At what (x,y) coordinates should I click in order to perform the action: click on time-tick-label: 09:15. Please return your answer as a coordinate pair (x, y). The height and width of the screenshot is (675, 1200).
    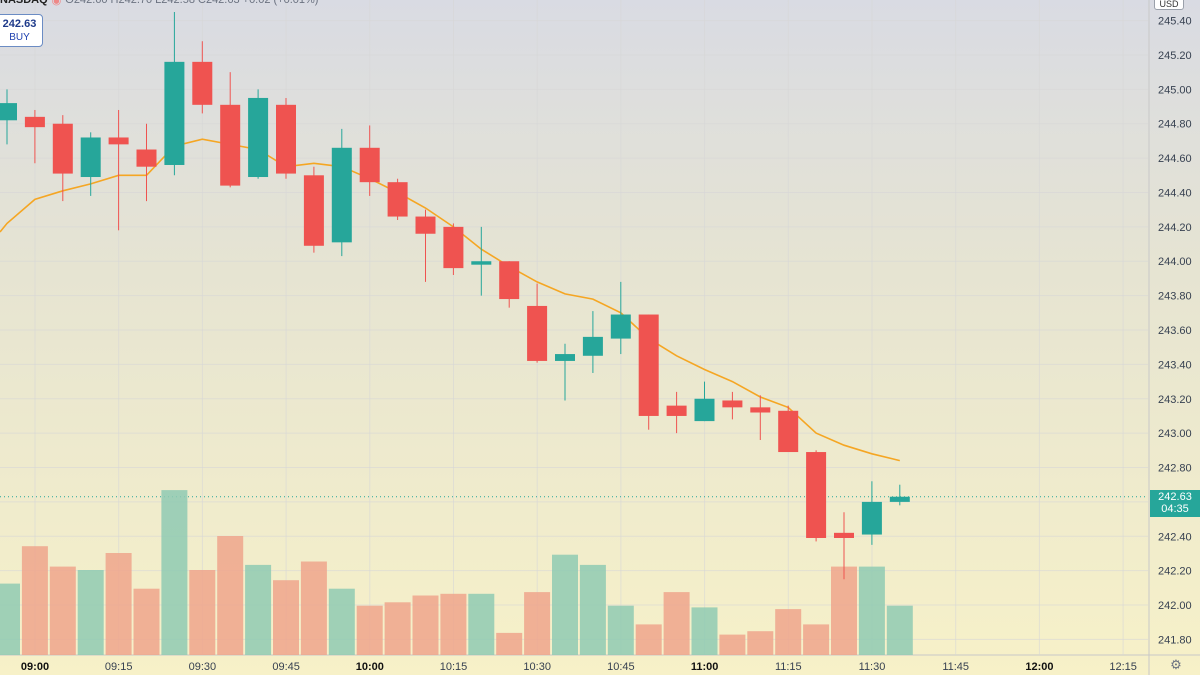
    Looking at the image, I should click on (119, 667).